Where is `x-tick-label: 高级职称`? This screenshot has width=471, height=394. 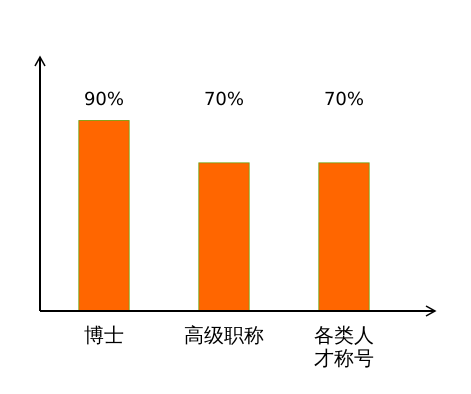
x-tick-label: 高级职称 is located at coordinates (224, 335).